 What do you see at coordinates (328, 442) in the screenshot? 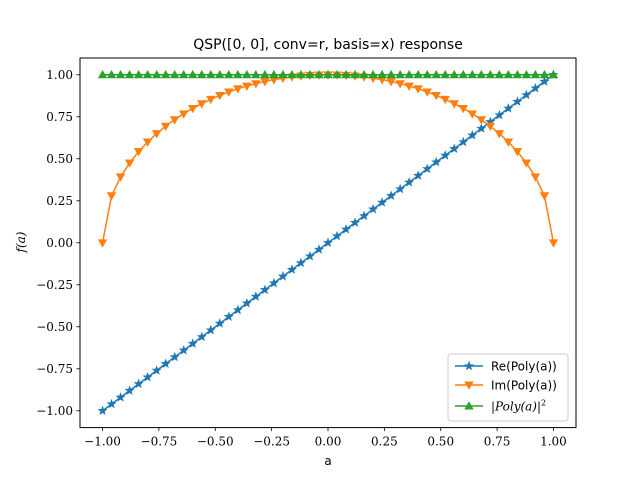
I see `x-tick-label: 0.00` at bounding box center [328, 442].